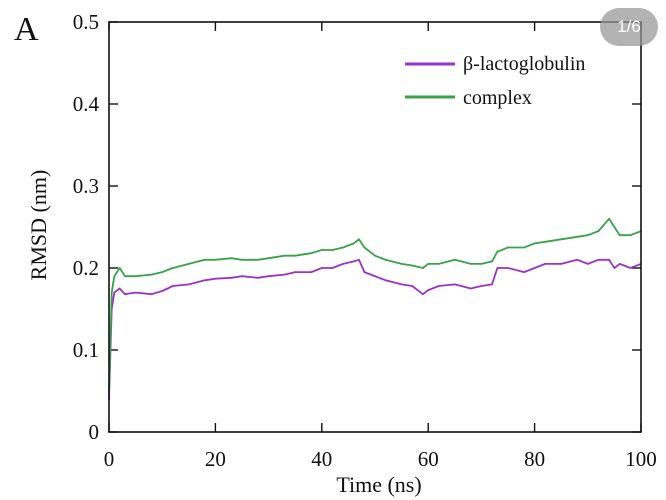  I want to click on x-axis-label: Time (ns), so click(378, 484).